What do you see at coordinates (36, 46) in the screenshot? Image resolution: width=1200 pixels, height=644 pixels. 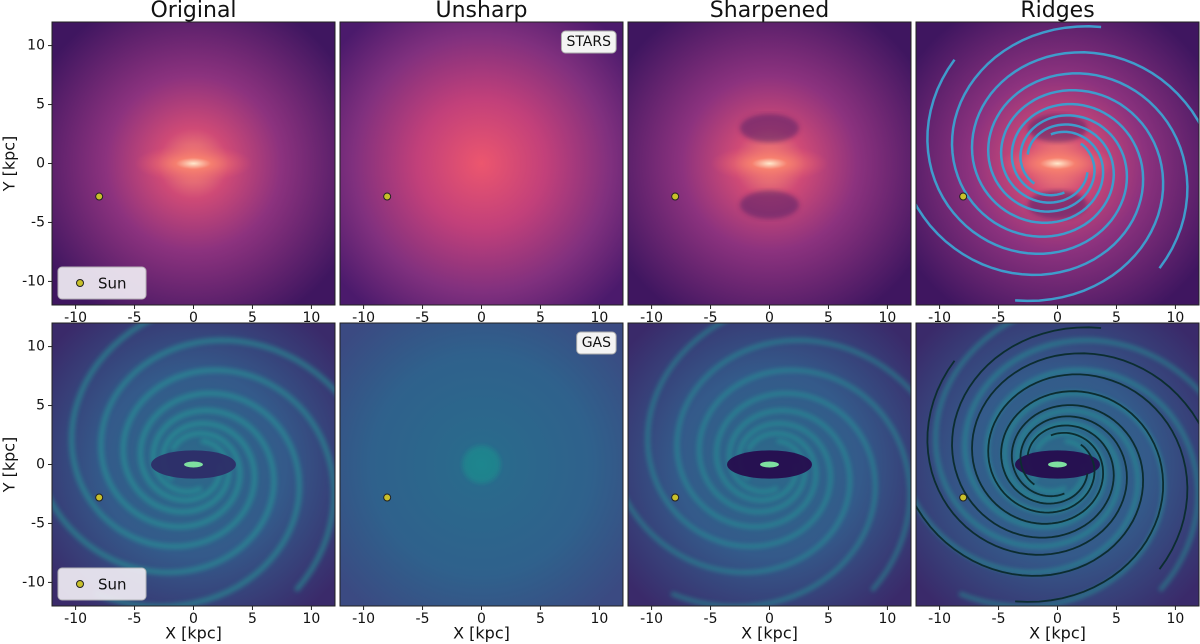 I see `y-tick-label: 10` at bounding box center [36, 46].